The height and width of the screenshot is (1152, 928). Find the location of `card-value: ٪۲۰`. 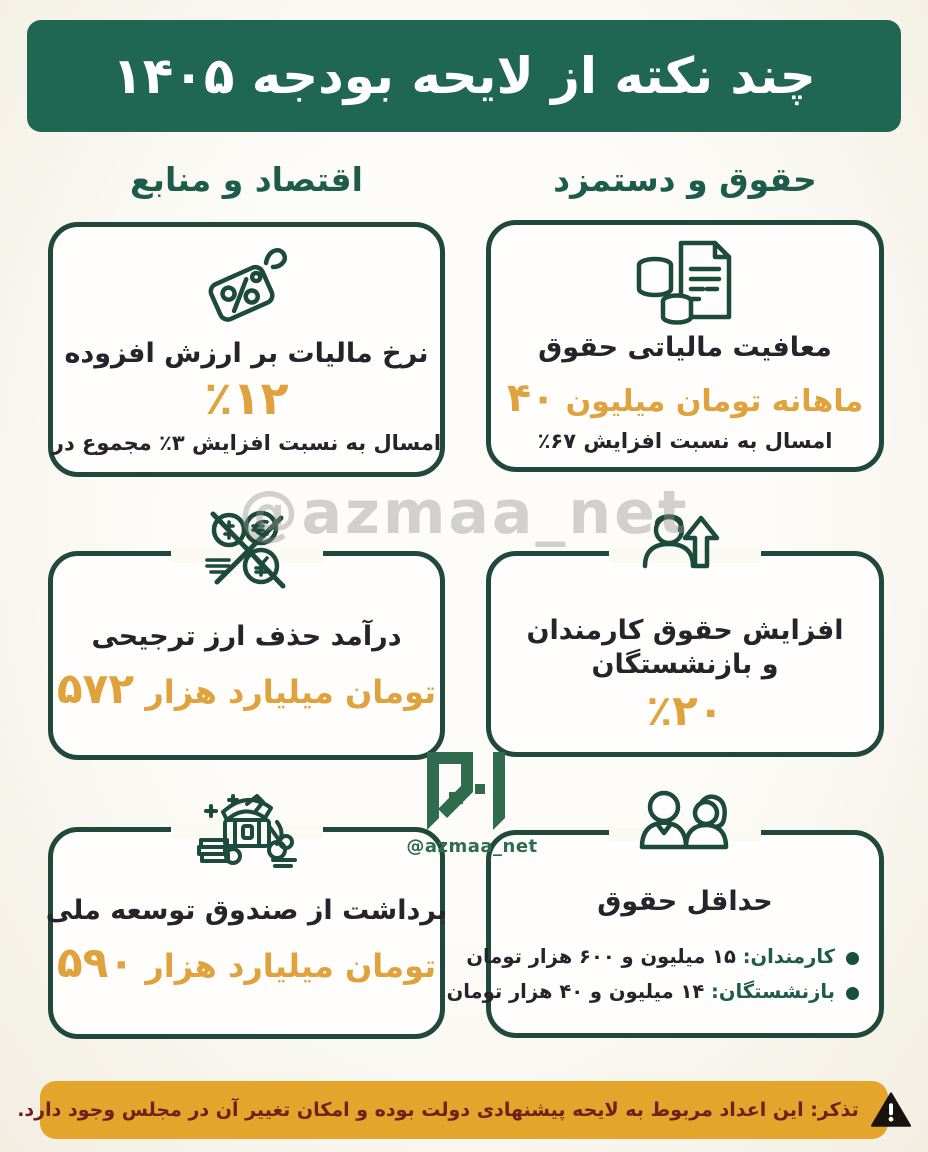

card-value: ٪۲۰ is located at coordinates (685, 710).